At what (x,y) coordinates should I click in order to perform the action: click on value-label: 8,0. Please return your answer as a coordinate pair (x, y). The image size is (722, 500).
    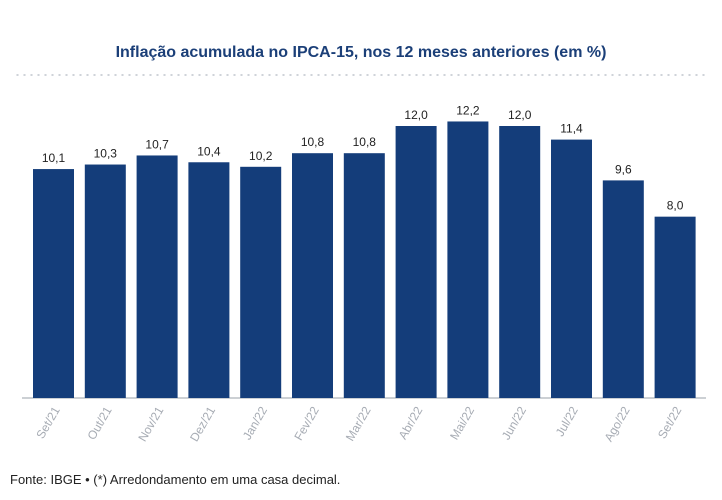
    Looking at the image, I should click on (675, 206).